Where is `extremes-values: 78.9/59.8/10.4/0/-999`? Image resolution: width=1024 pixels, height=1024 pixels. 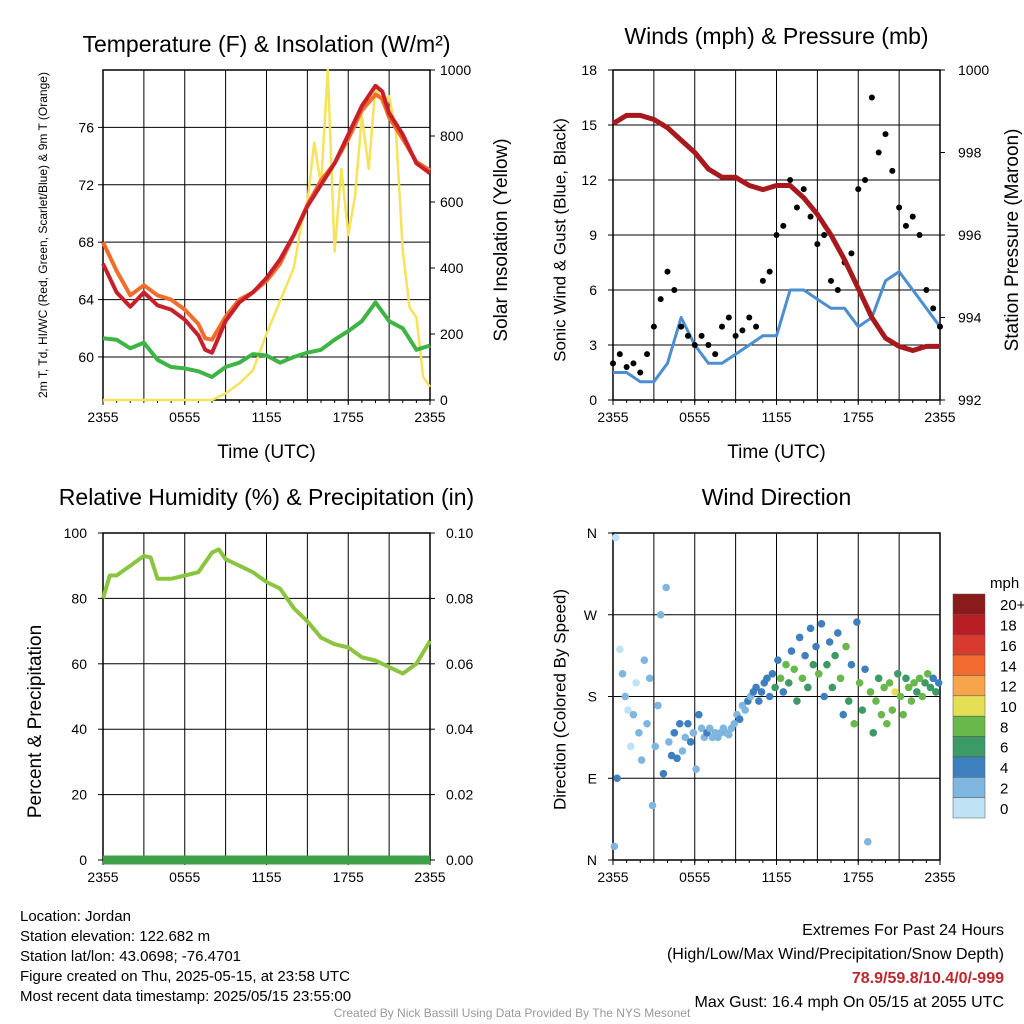 extremes-values: 78.9/59.8/10.4/0/-999 is located at coordinates (927, 978).